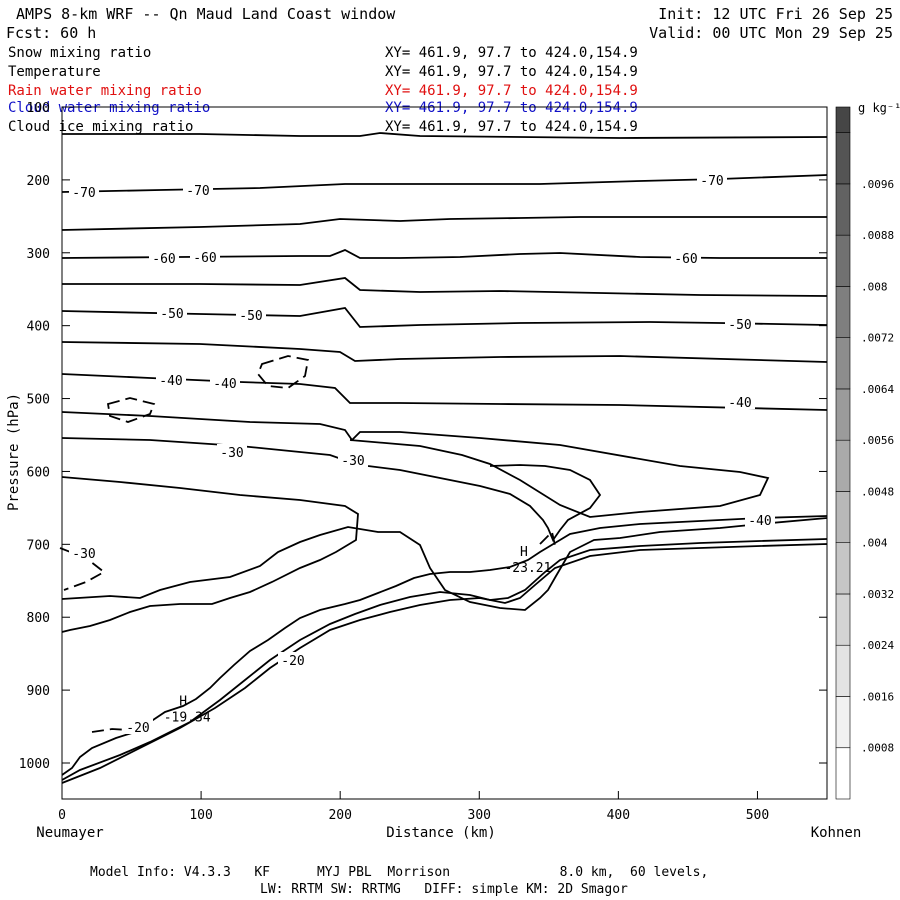  What do you see at coordinates (100, 127) in the screenshot?
I see `field-name: Cloud ice mixing ratio` at bounding box center [100, 127].